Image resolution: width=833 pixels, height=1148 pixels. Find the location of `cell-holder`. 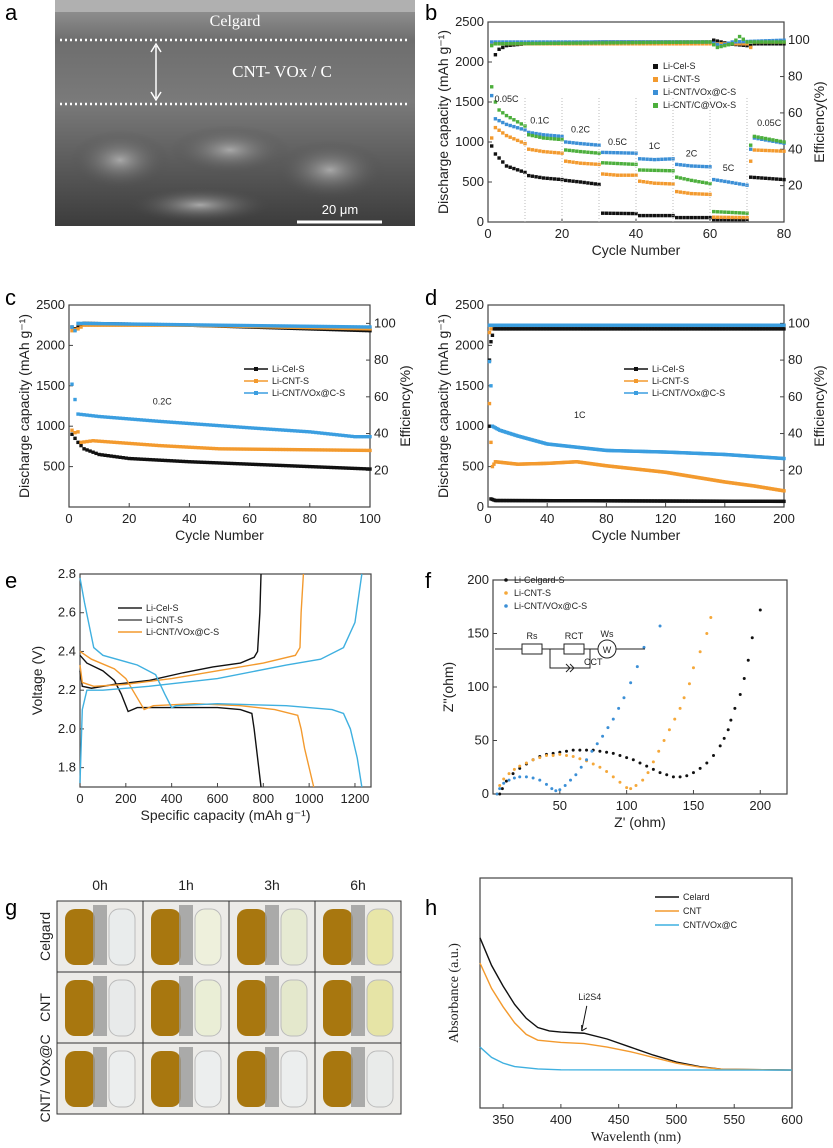

cell-holder is located at coordinates (100, 1077).